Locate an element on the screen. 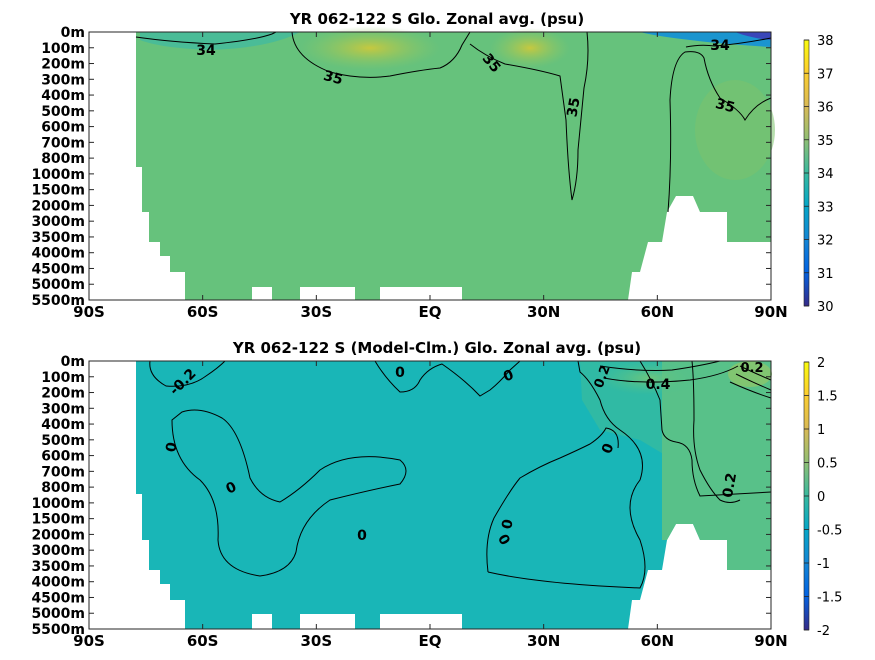 Image resolution: width=875 pixels, height=660 pixels. panel1-colorbar-tick-label: 32 is located at coordinates (825, 241).